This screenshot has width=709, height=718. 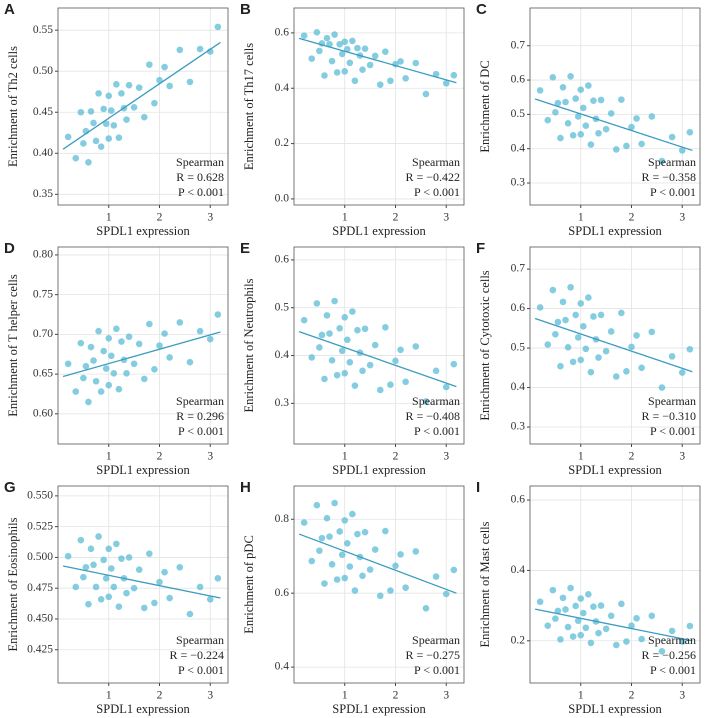 I want to click on y-axis-title: Enrichment of Th17 cells, so click(x=249, y=106).